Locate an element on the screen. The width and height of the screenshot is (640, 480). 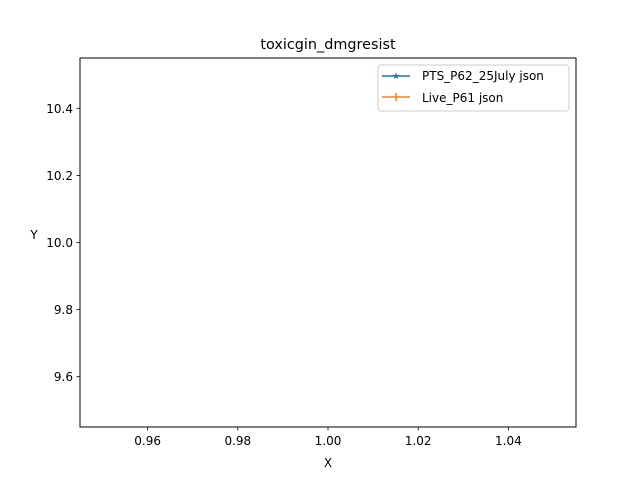
y-axis-label: Y is located at coordinates (33, 235).